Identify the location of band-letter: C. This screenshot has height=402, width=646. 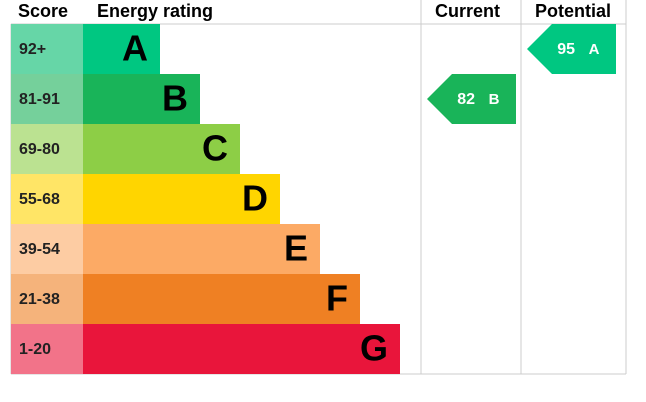
(215, 148).